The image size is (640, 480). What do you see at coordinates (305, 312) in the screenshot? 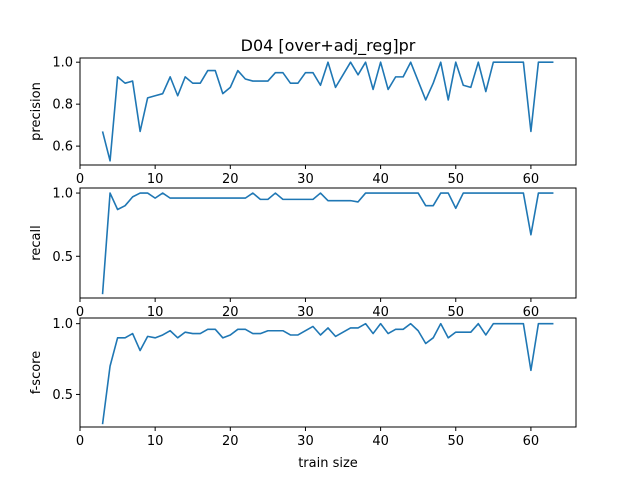
I see `recall-x-tick-label: 30` at bounding box center [305, 312].